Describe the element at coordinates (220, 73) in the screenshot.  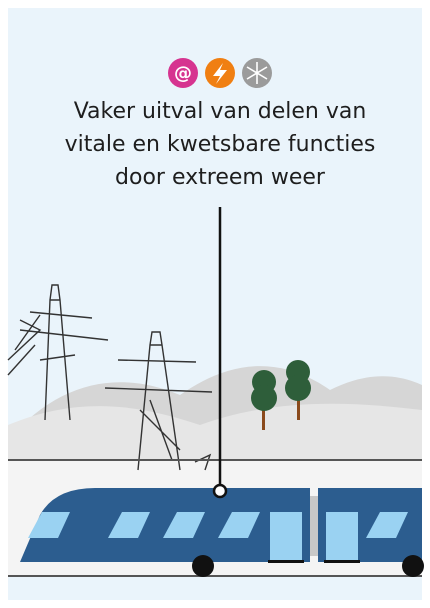
I see `icon-energy` at that location.